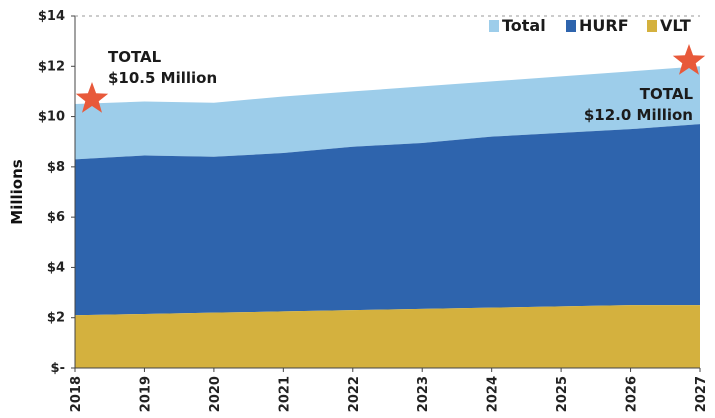 The height and width of the screenshot is (418, 715). I want to click on annotation-value-2027: $12.0 Million, so click(638, 115).